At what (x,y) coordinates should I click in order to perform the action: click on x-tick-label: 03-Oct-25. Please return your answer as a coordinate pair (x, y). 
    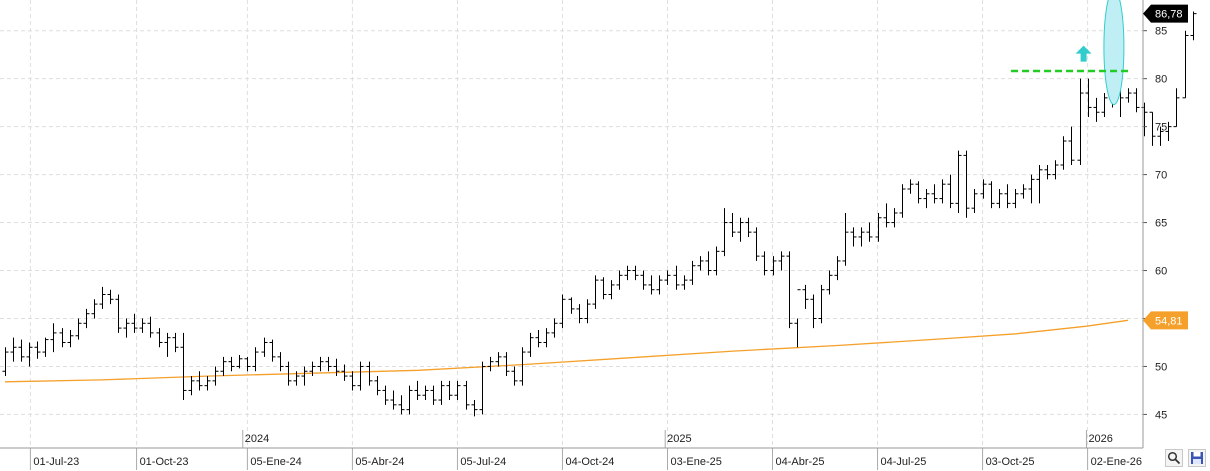
    Looking at the image, I should click on (1010, 462).